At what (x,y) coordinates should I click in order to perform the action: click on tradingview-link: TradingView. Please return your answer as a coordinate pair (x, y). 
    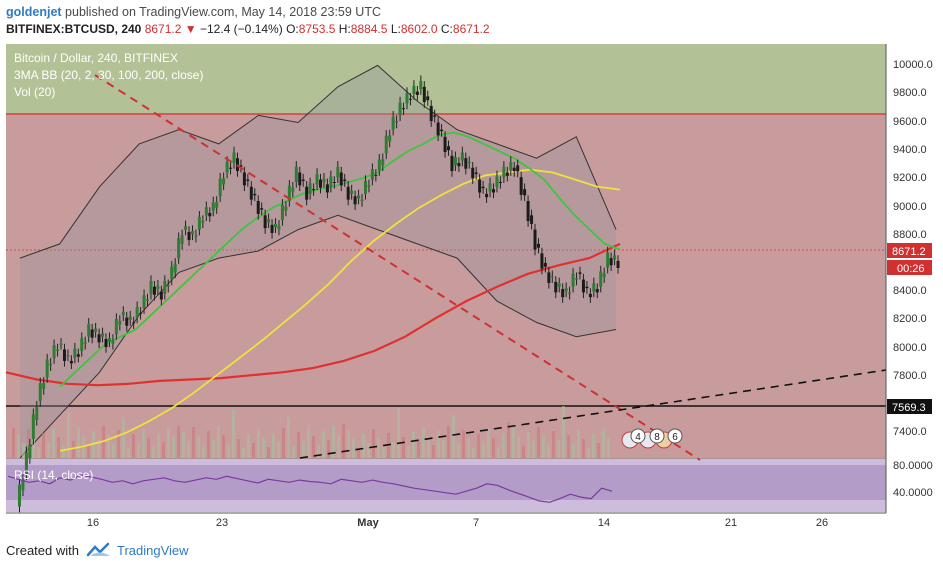
    Looking at the image, I should click on (153, 550).